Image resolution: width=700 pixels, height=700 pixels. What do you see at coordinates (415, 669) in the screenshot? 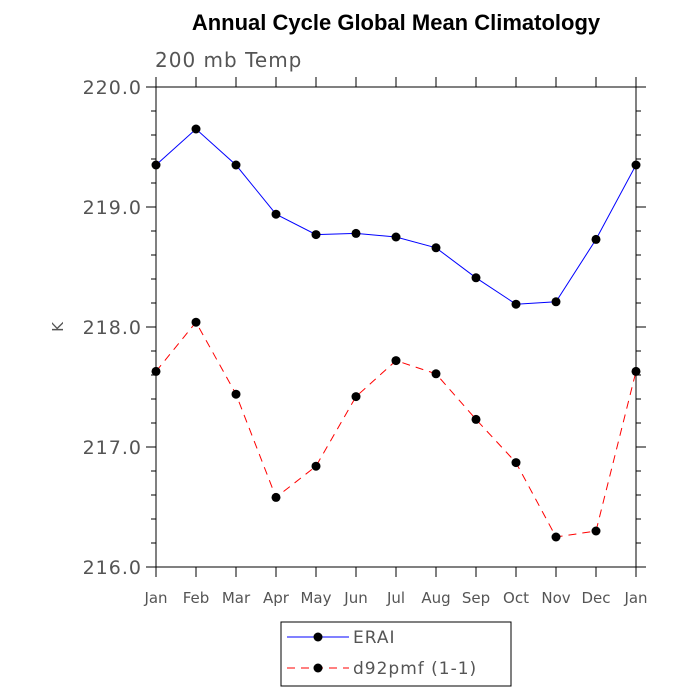
I see `legend-label-d92pmf: d92pmf (1-1)` at bounding box center [415, 669].